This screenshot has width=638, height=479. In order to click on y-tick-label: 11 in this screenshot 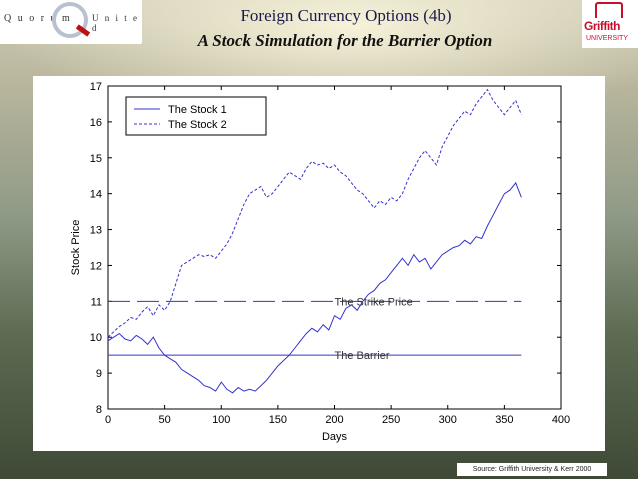, I will do `click(96, 302)`.